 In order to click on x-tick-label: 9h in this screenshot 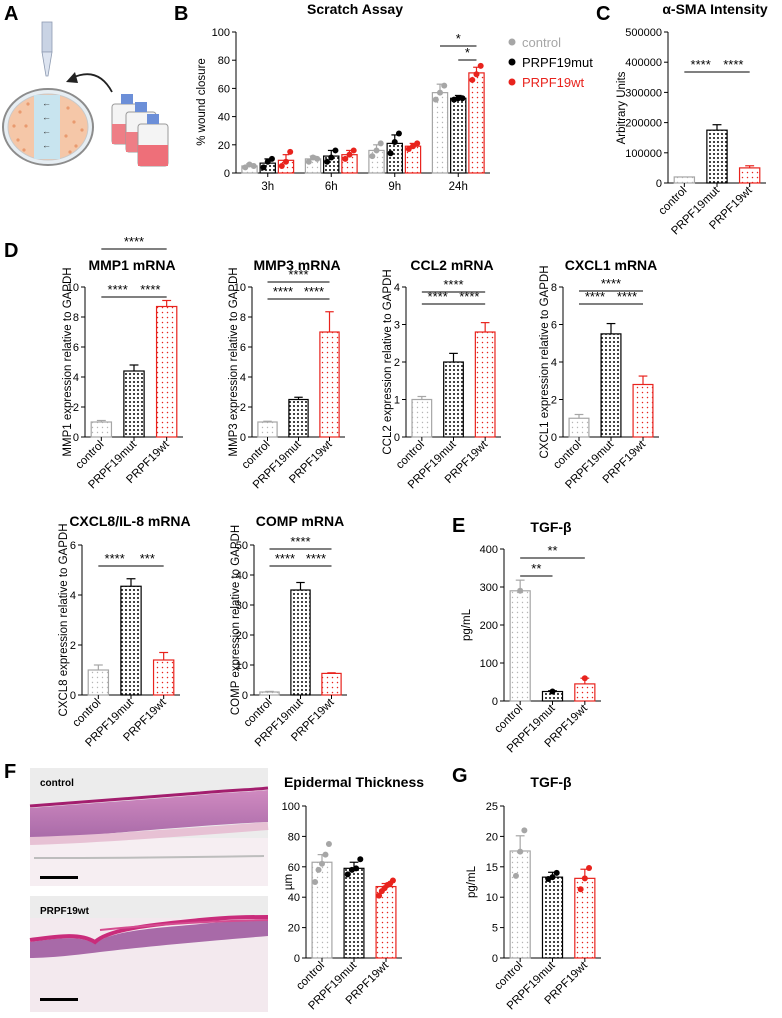, I will do `click(394, 187)`.